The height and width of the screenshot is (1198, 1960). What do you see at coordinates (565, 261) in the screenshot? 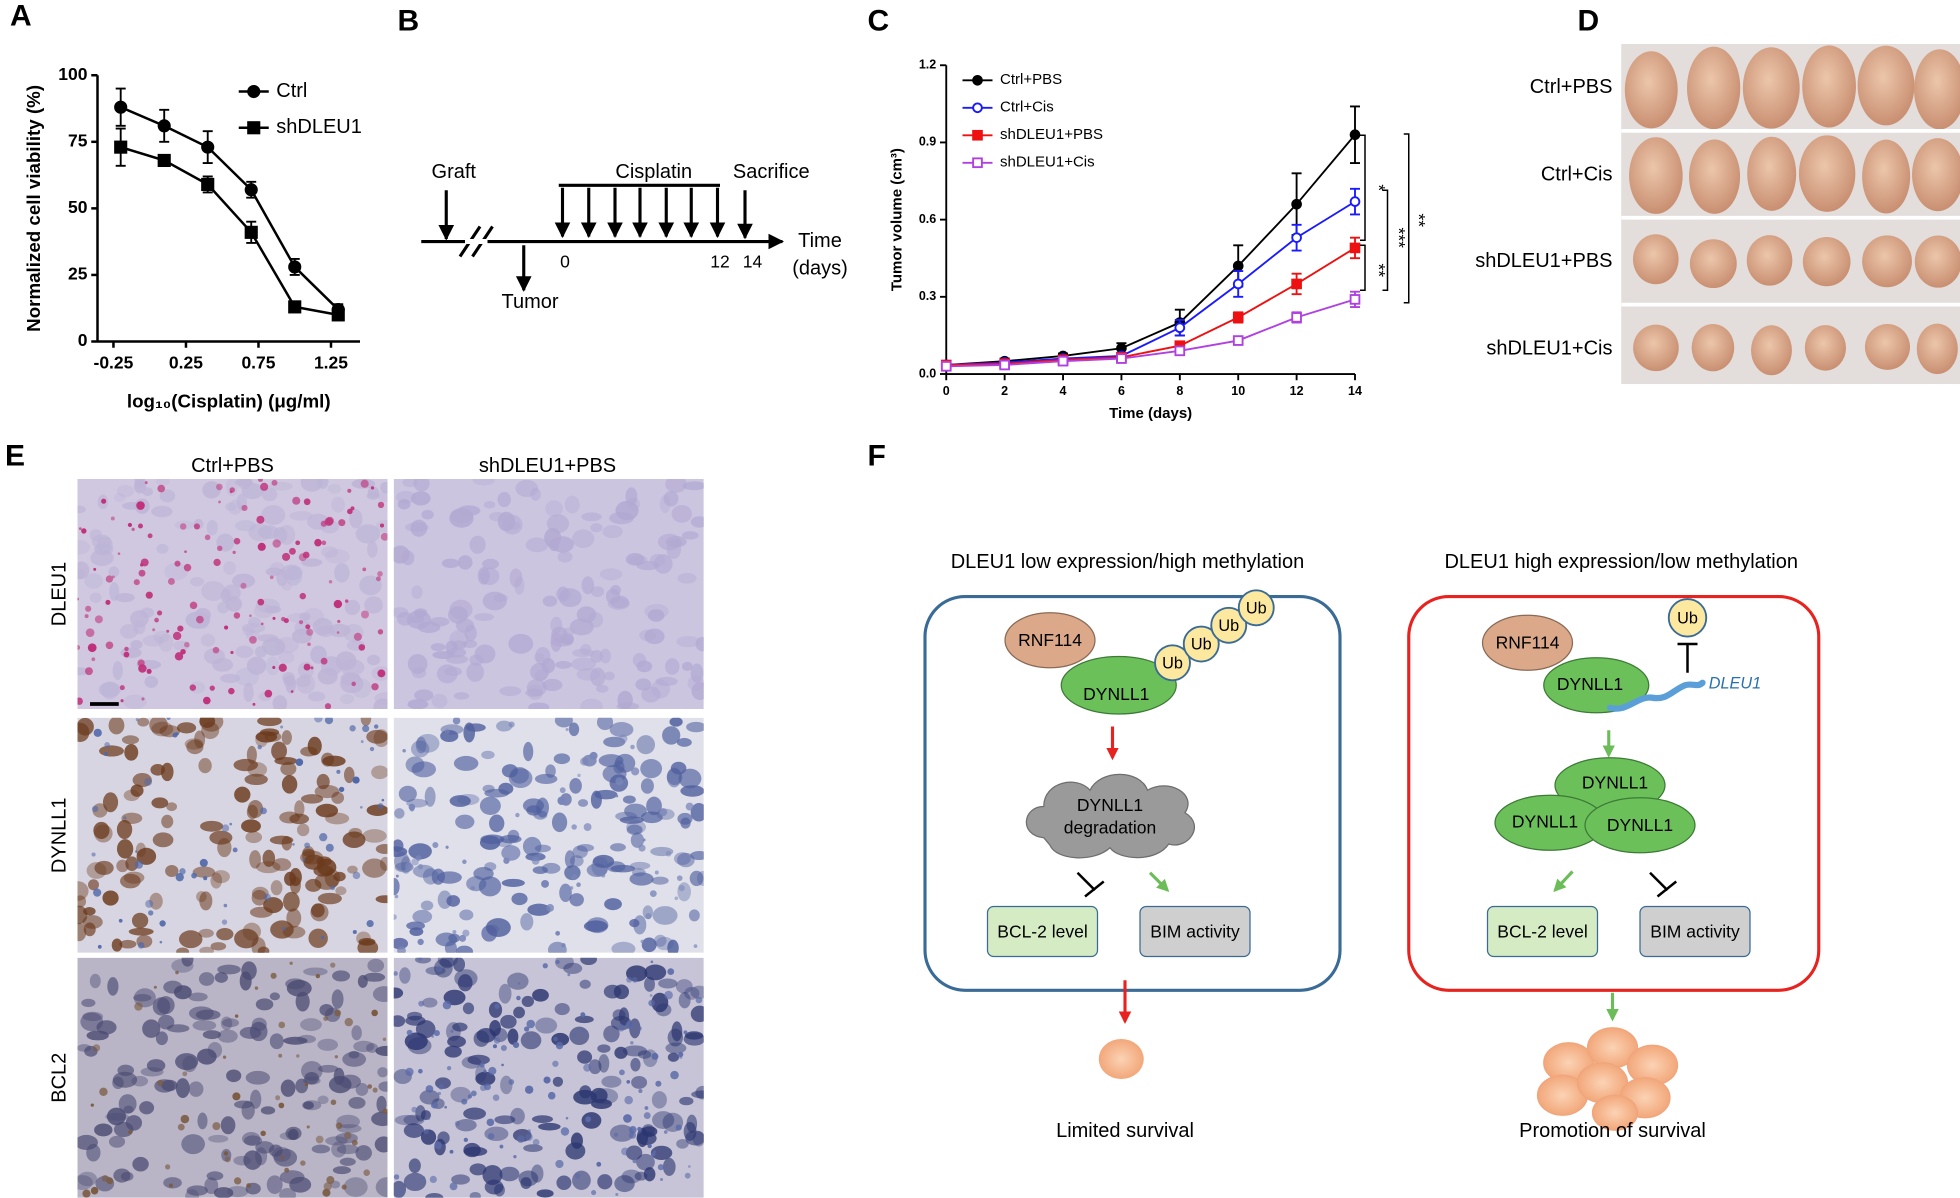
I see `timeline-tick: 0` at bounding box center [565, 261].